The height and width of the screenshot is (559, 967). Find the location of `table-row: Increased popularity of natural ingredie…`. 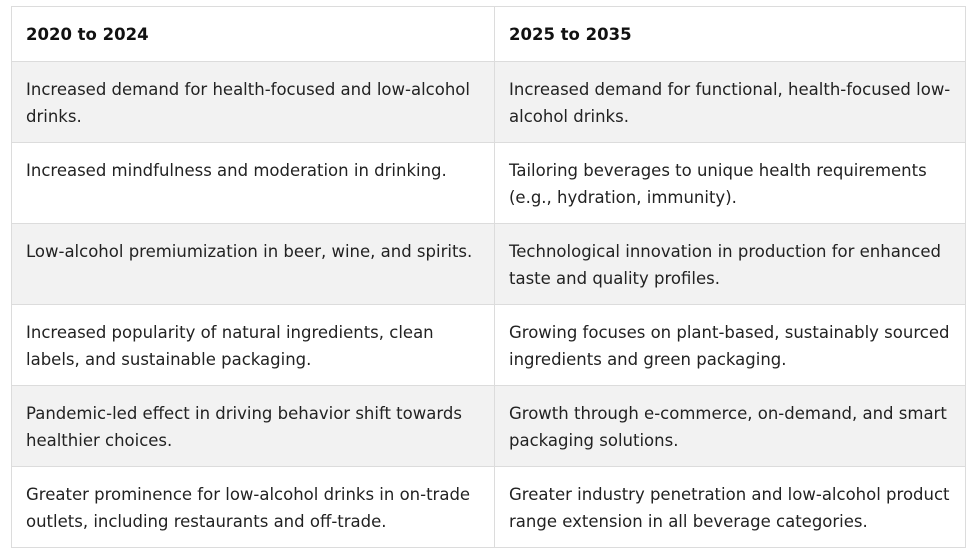

table-row: Increased popularity of natural ingredie… is located at coordinates (488, 345).